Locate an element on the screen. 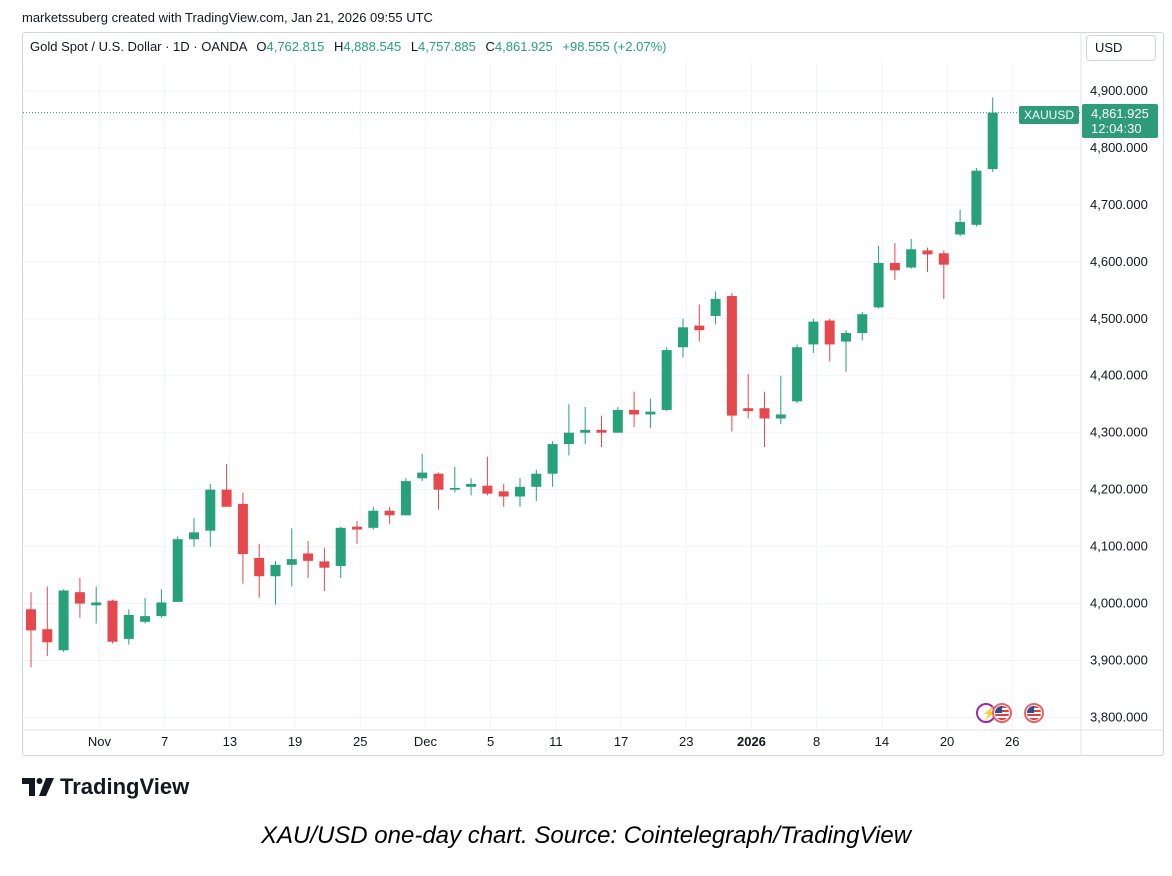  y-tick-label: 4,900.000 is located at coordinates (1119, 90).